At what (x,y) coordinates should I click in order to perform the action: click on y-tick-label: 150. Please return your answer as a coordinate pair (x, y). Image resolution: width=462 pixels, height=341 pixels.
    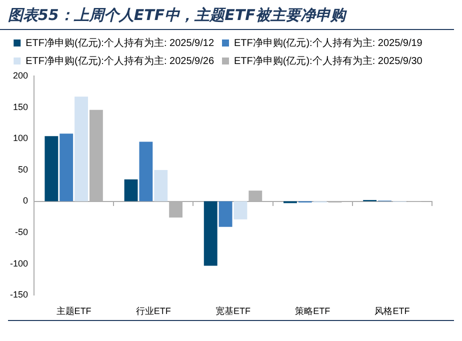
    Looking at the image, I should click on (20, 107).